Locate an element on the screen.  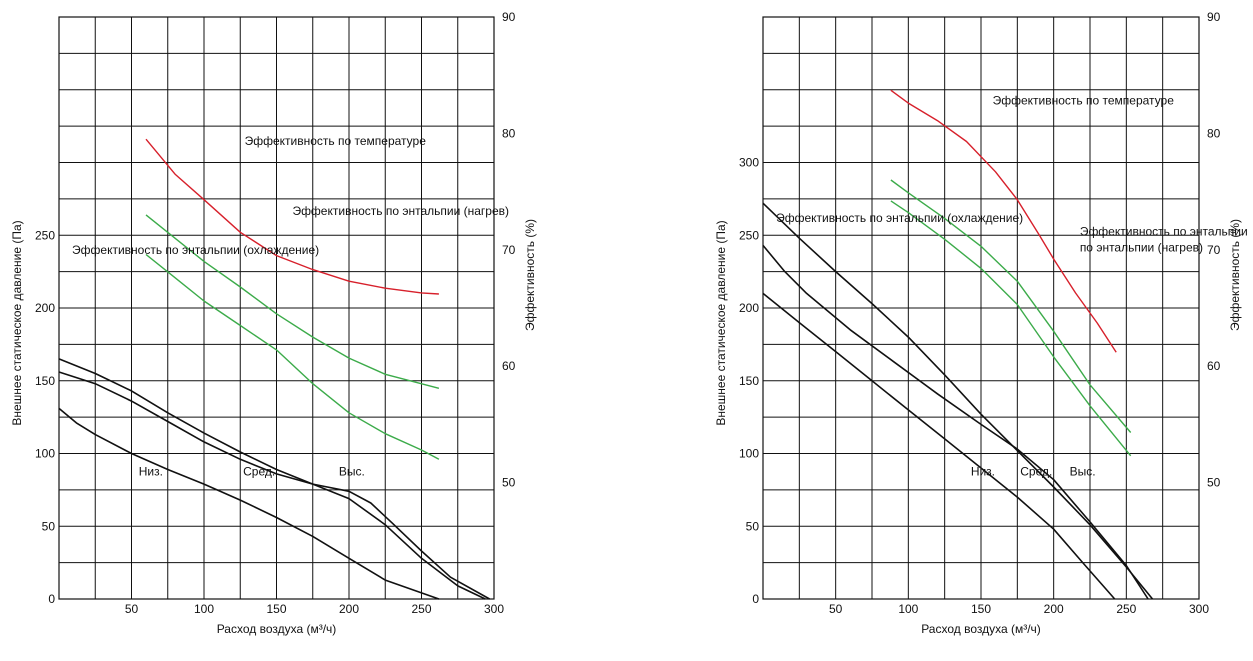
annotation-label: Эффективность по энтальпии is located at coordinates (1164, 231).